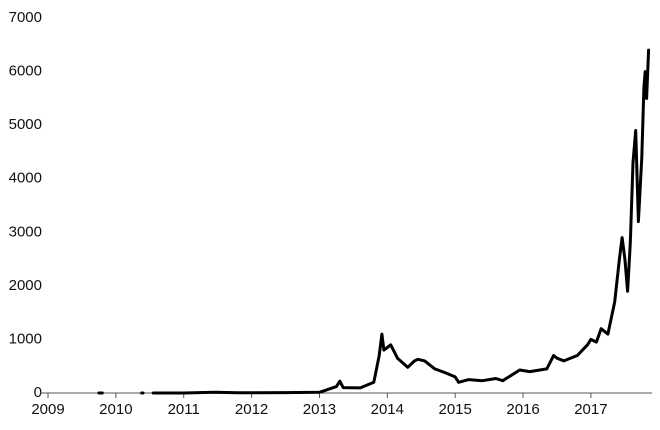 The height and width of the screenshot is (430, 660). Describe the element at coordinates (47, 409) in the screenshot. I see `x-tick-label: 2009` at that location.